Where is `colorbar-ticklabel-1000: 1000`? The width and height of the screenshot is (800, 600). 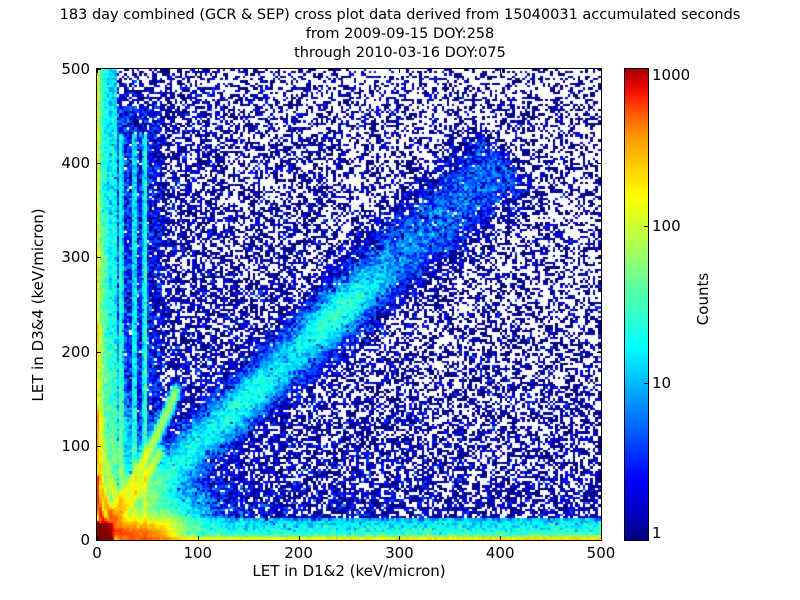 colorbar-ticklabel-1000: 1000 is located at coordinates (671, 75).